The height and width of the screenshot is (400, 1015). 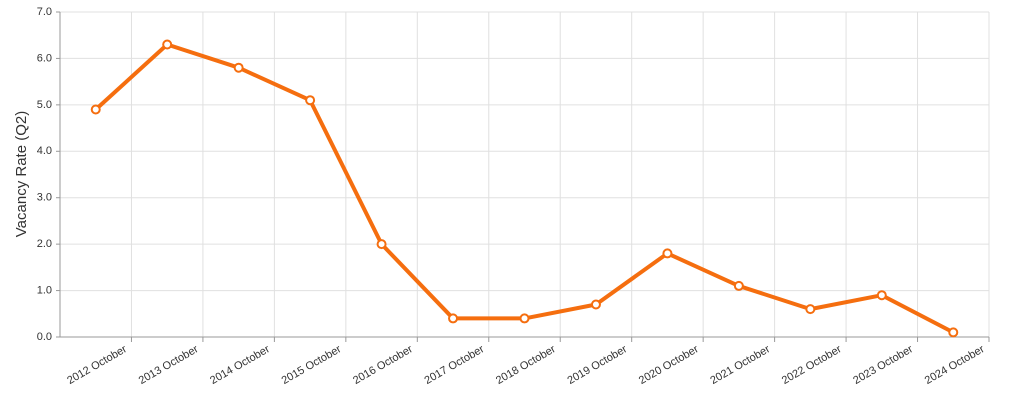 What do you see at coordinates (812, 365) in the screenshot?
I see `x-tick-label: 2022 October` at bounding box center [812, 365].